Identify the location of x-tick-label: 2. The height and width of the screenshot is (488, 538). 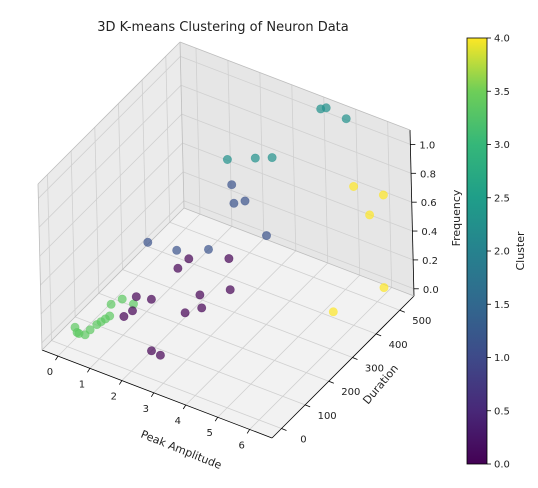
(114, 397).